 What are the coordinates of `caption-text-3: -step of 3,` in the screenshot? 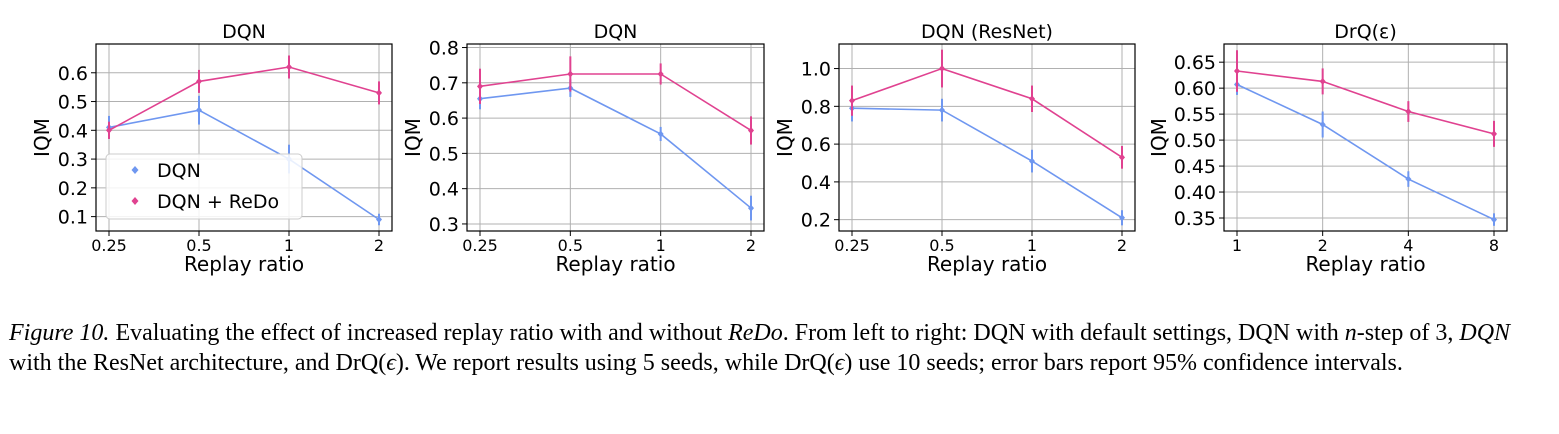 It's located at (1408, 333).